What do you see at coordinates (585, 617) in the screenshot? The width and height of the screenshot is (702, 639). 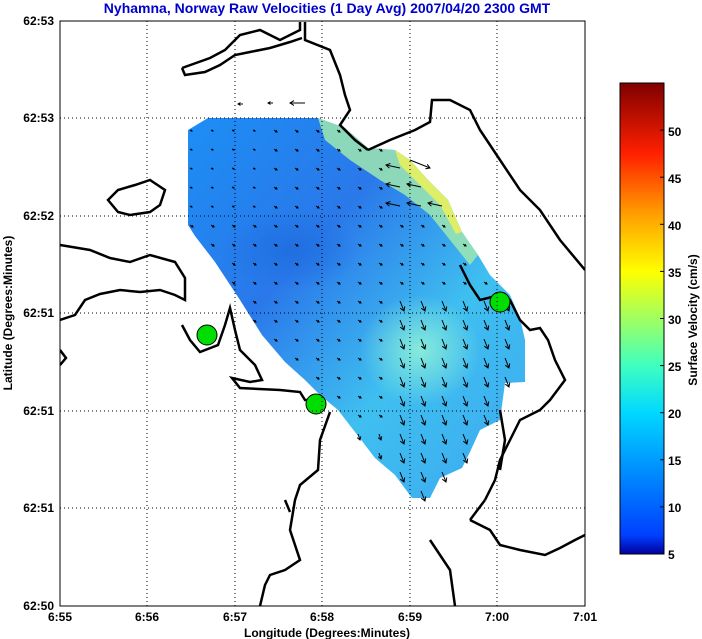 I see `x-tick-label: 7:01` at bounding box center [585, 617].